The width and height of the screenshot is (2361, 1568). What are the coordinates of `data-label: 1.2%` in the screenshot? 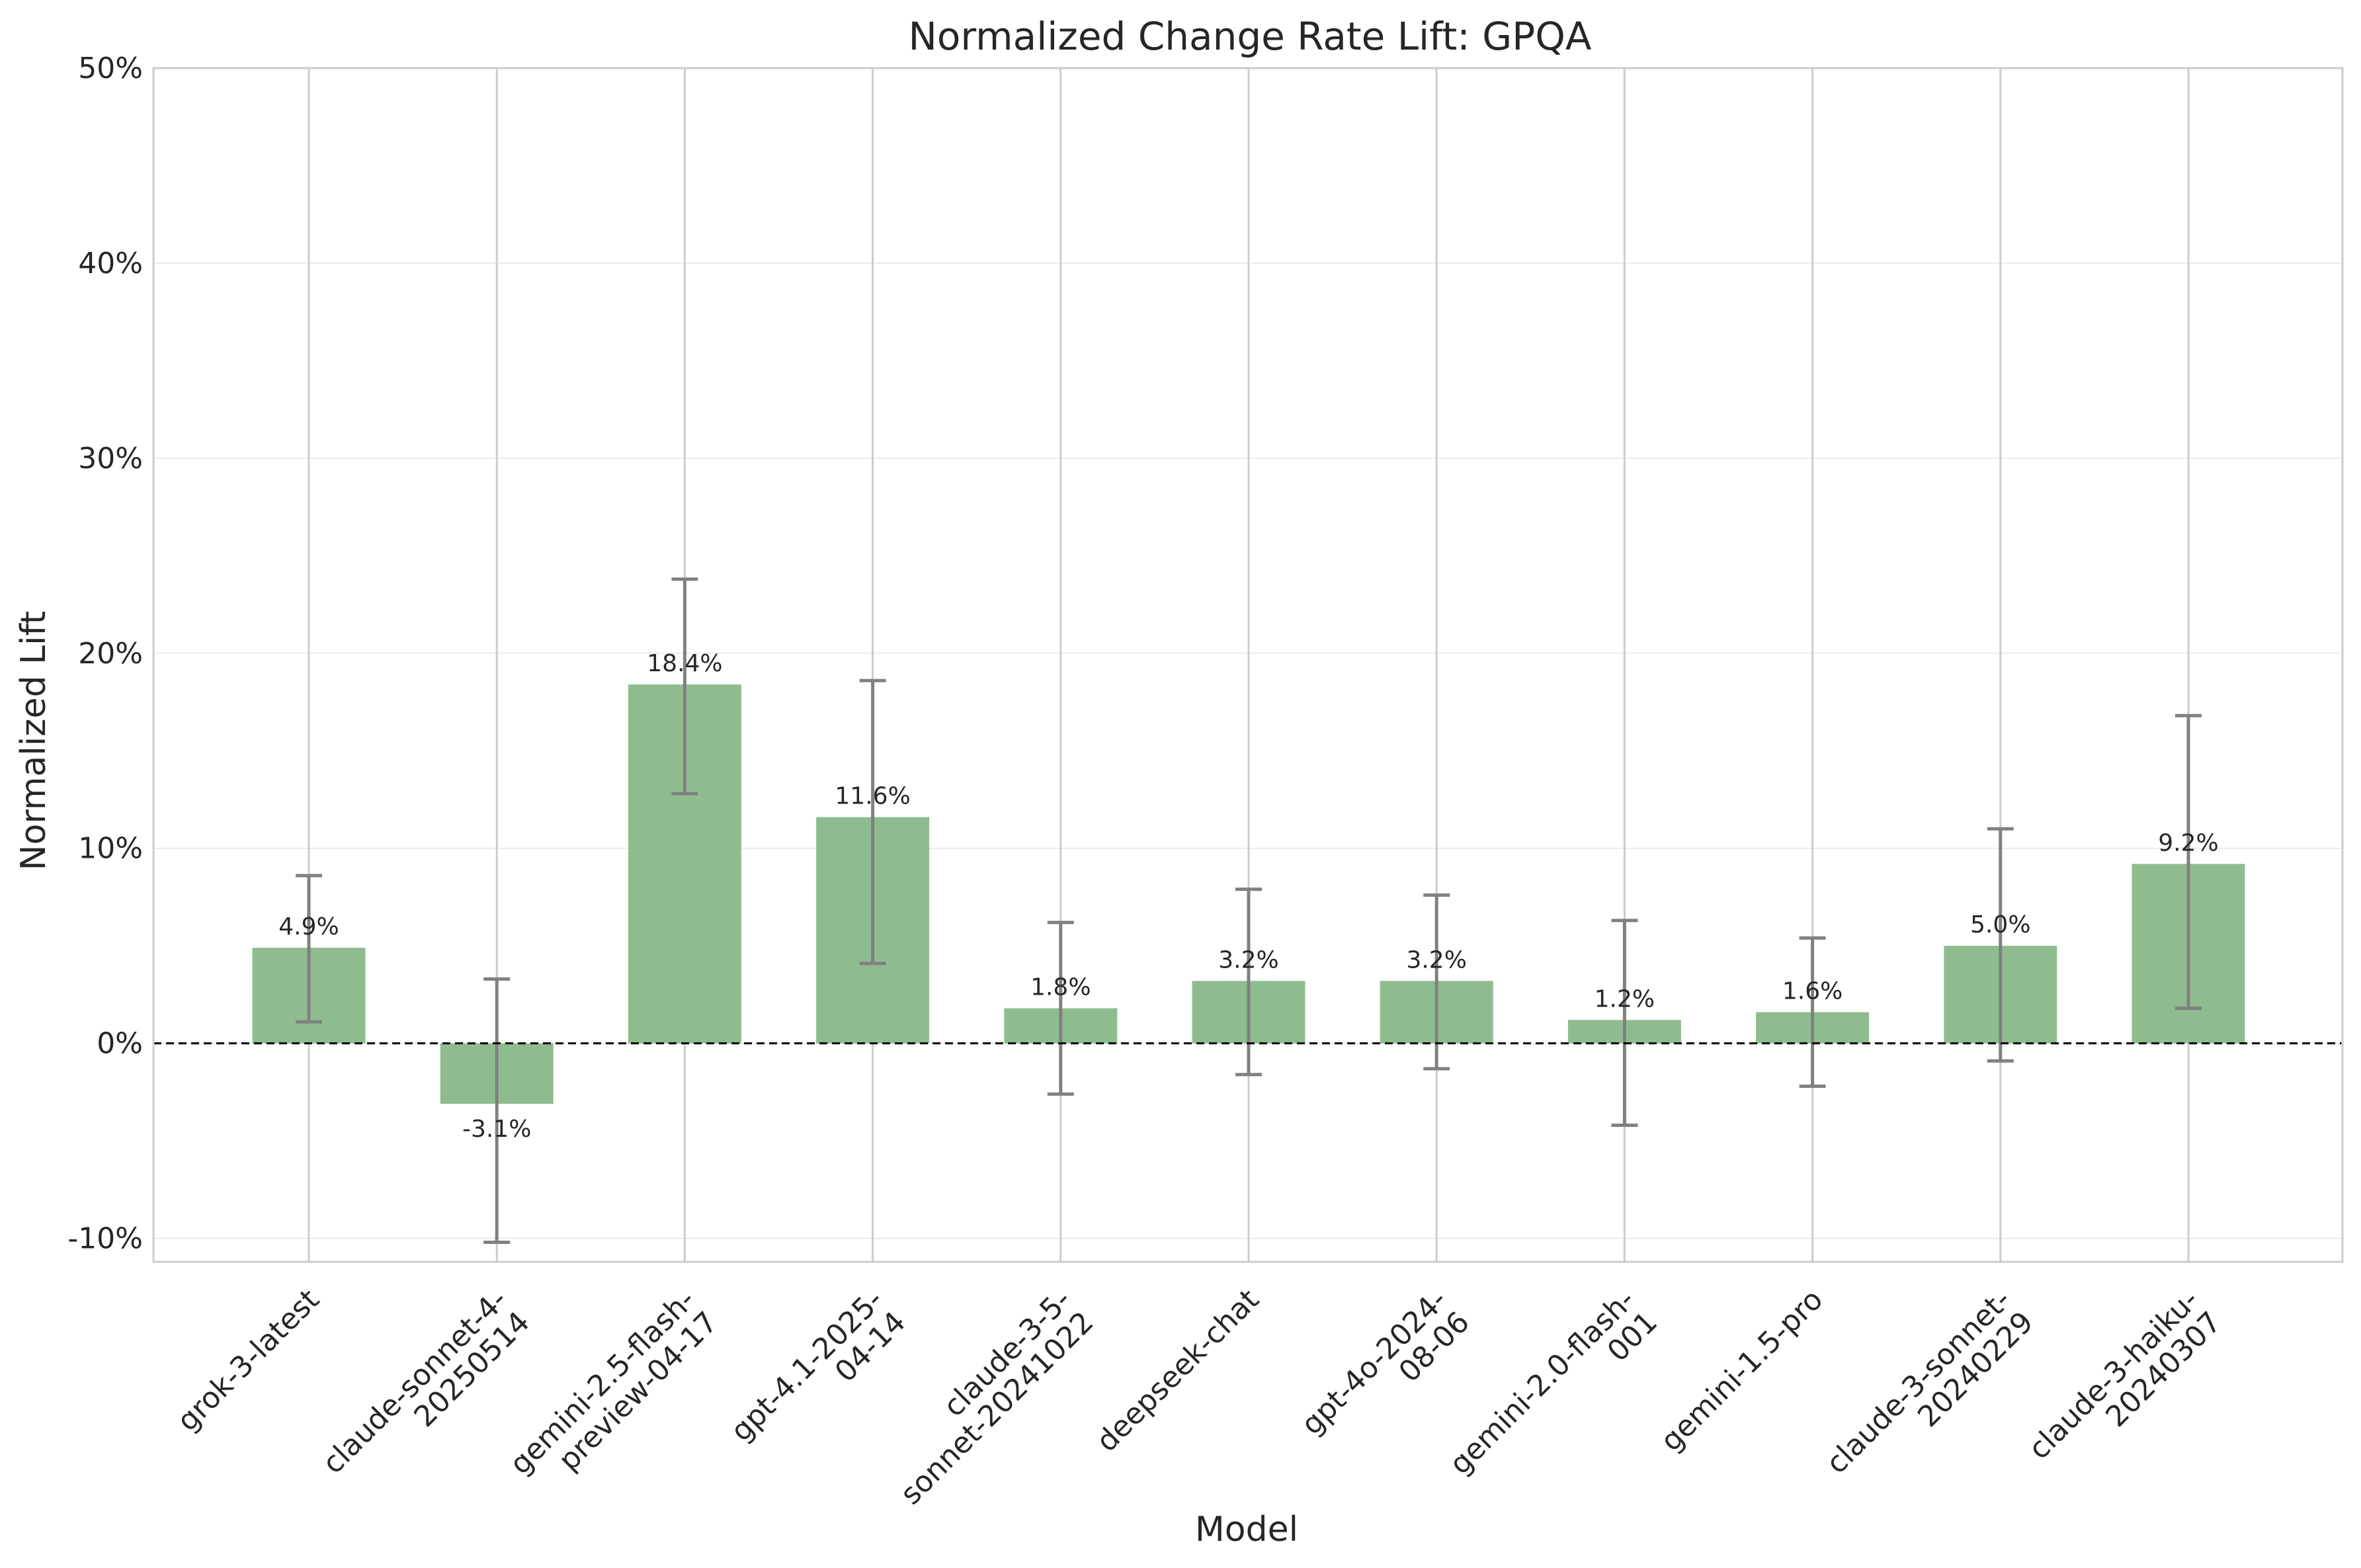 It's located at (1625, 998).